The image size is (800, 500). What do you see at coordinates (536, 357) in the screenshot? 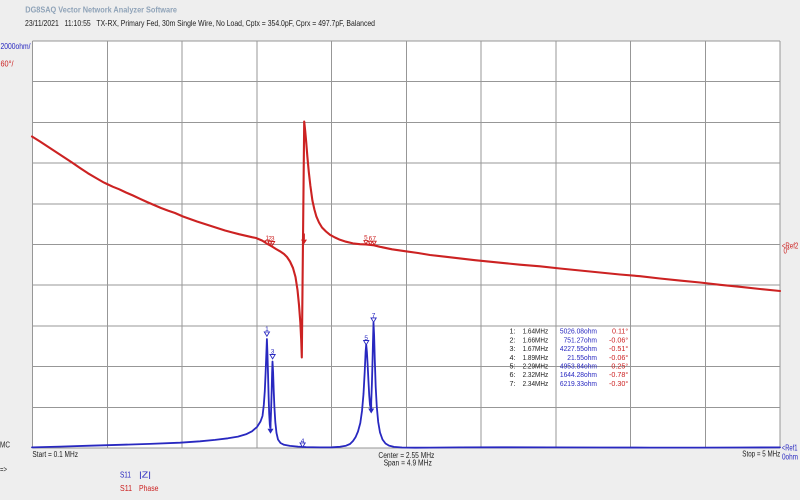
I see `svg-text: 1.89MHz` at bounding box center [536, 357].